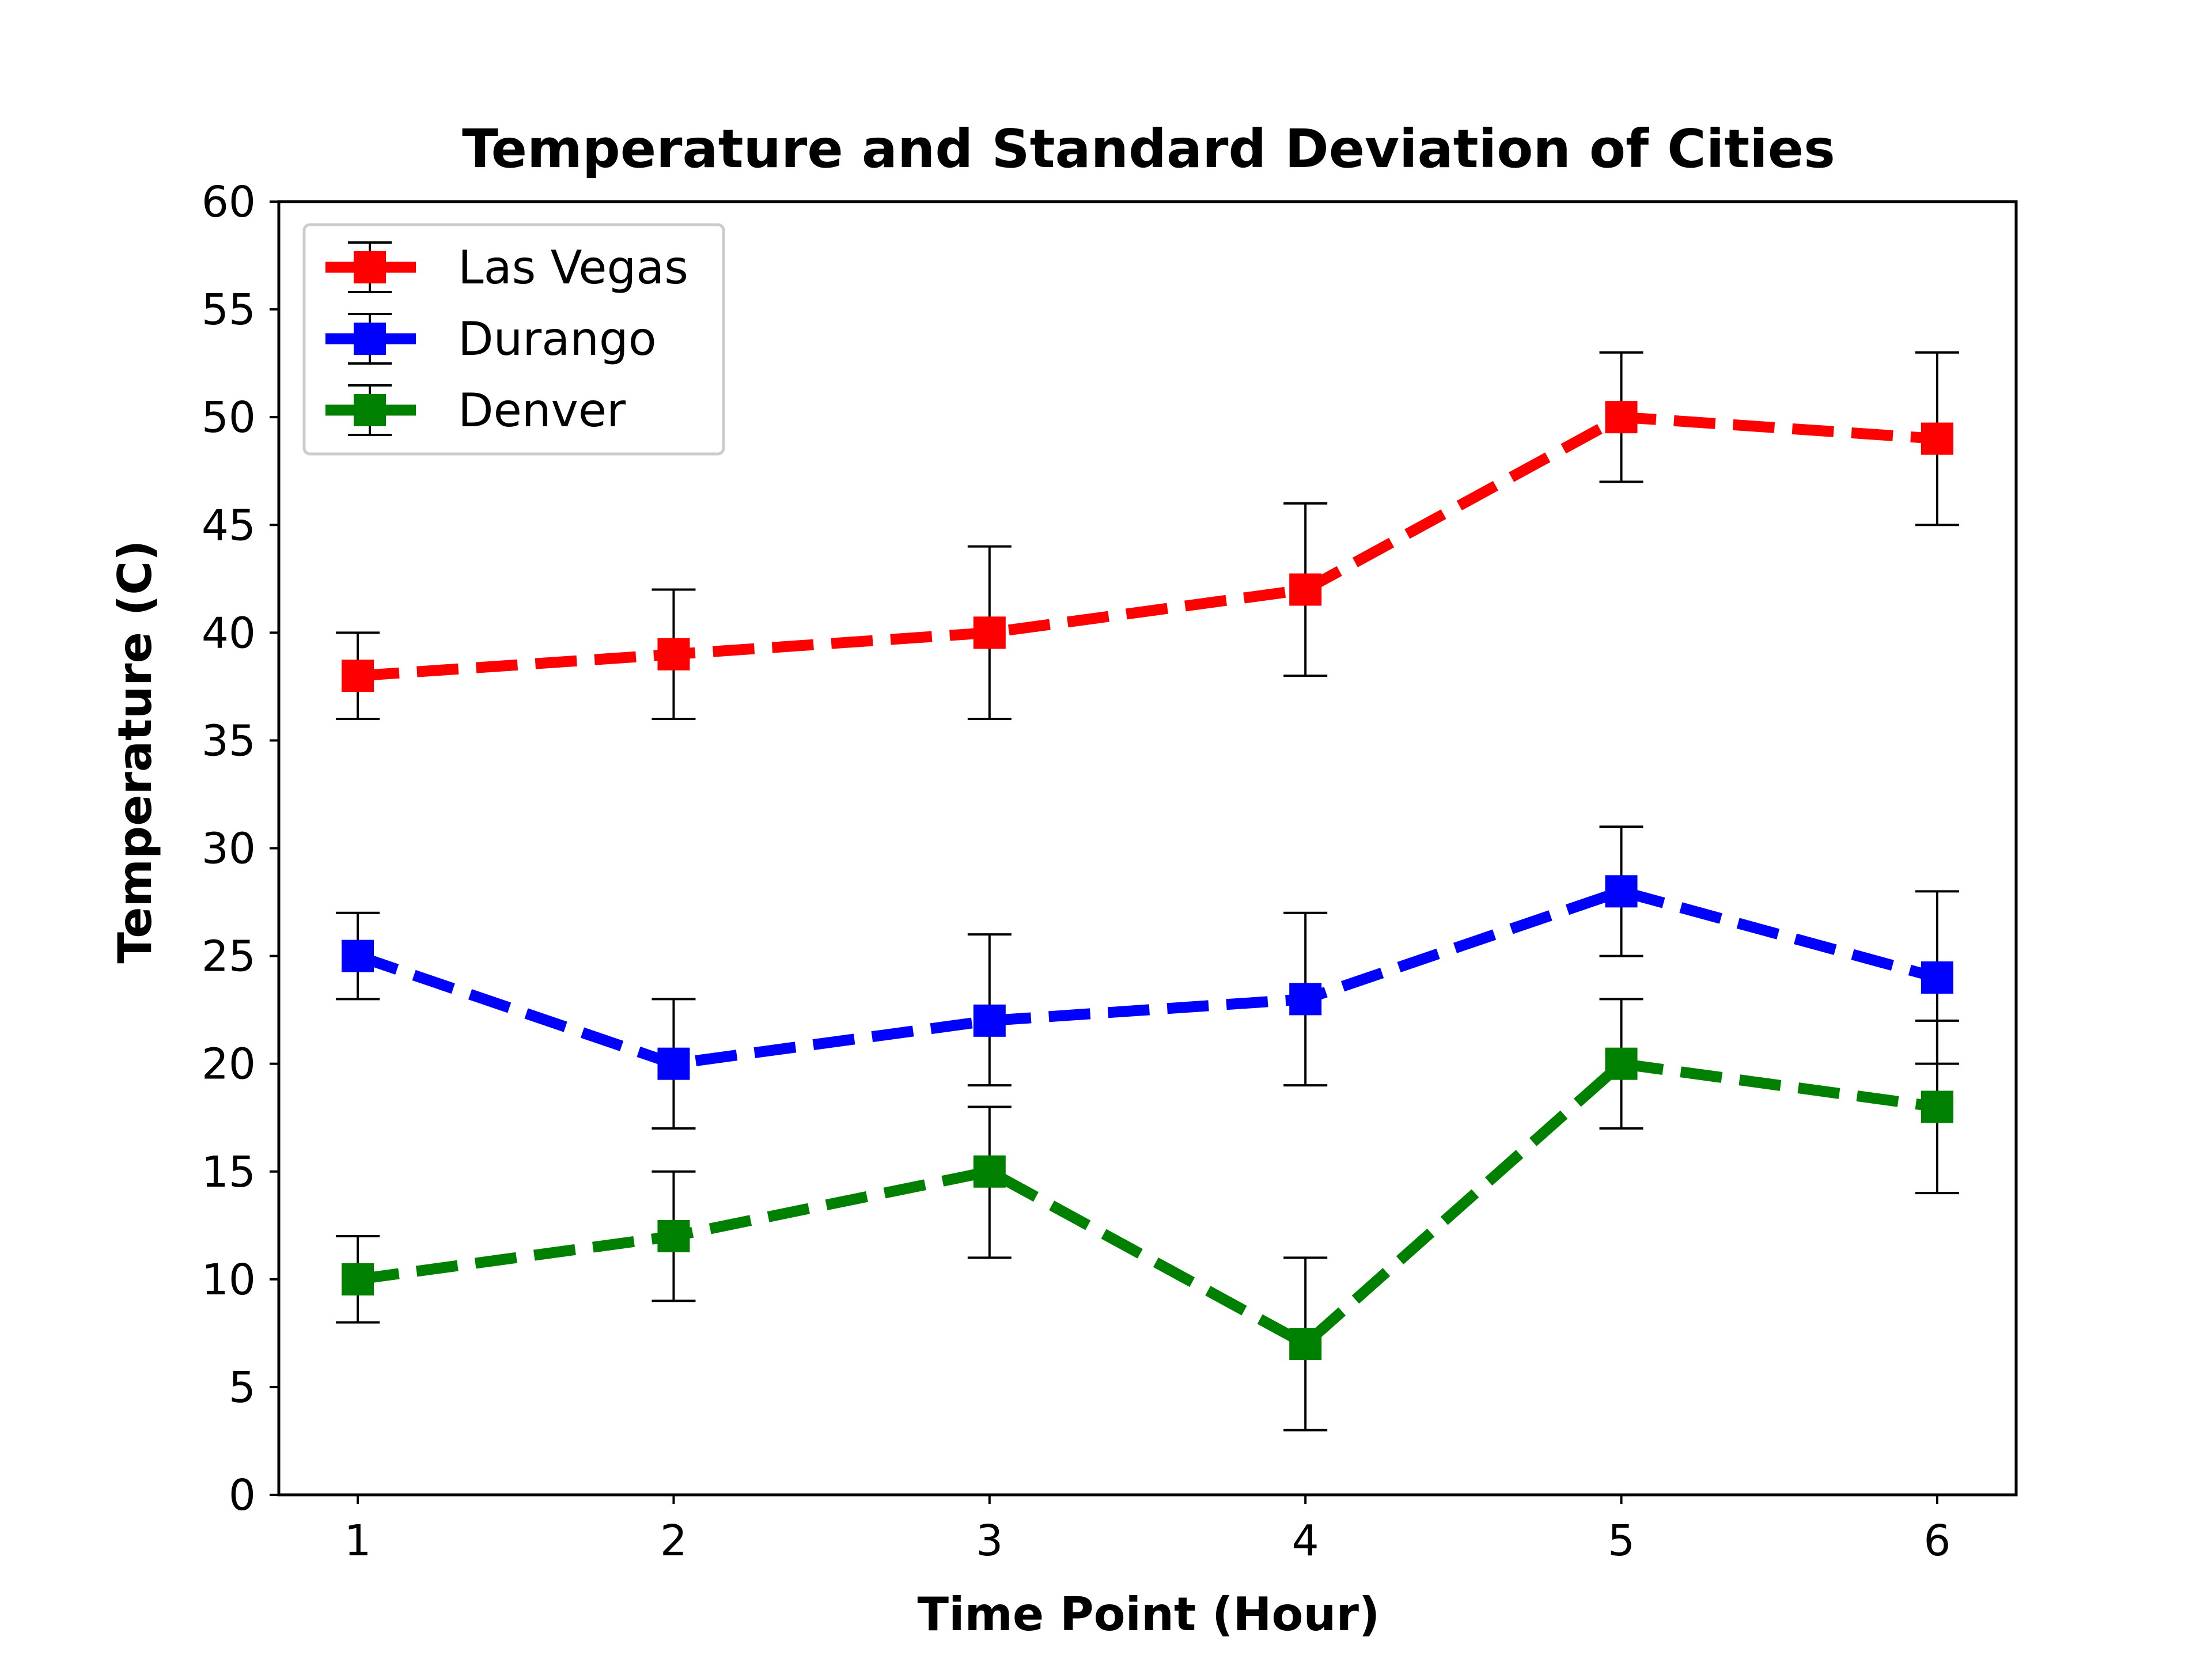 The width and height of the screenshot is (2212, 1659). What do you see at coordinates (989, 1541) in the screenshot?
I see `x-tick-label: 3` at bounding box center [989, 1541].